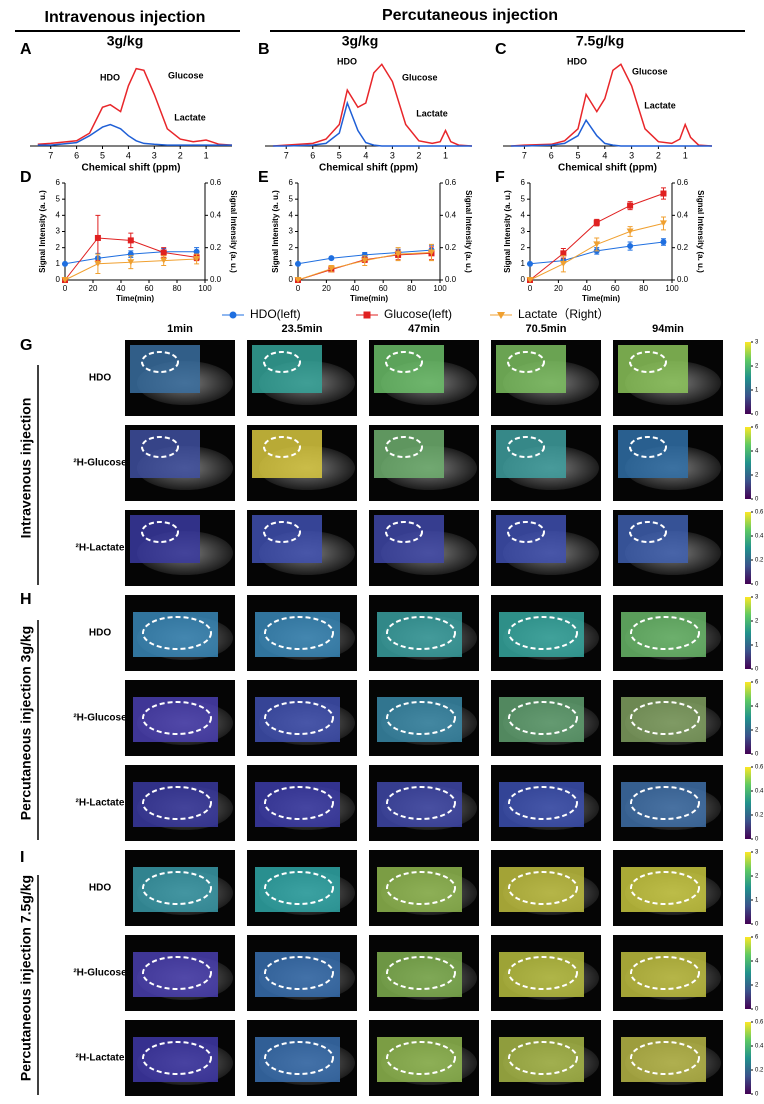 Image resolution: width=764 pixels, height=1104 pixels. What do you see at coordinates (302, 329) in the screenshot?
I see `time-label: 23.5min` at bounding box center [302, 329].